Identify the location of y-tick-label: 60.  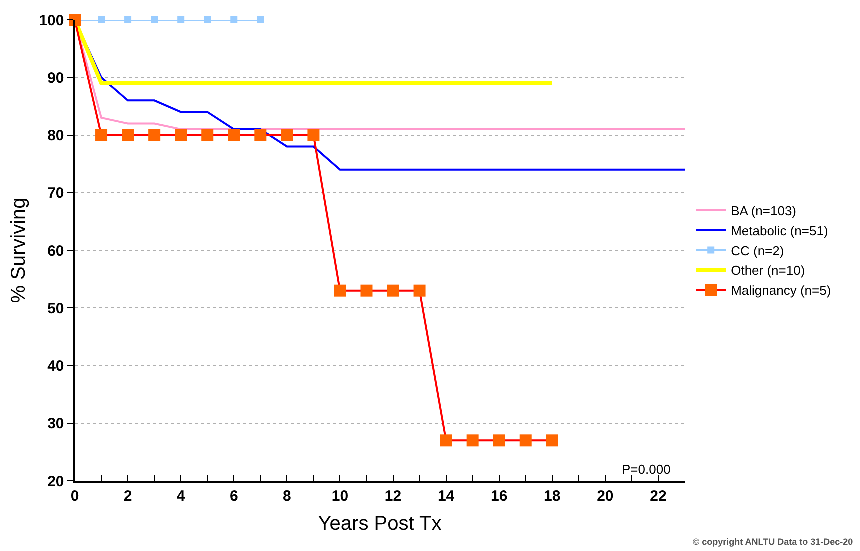
(56, 251).